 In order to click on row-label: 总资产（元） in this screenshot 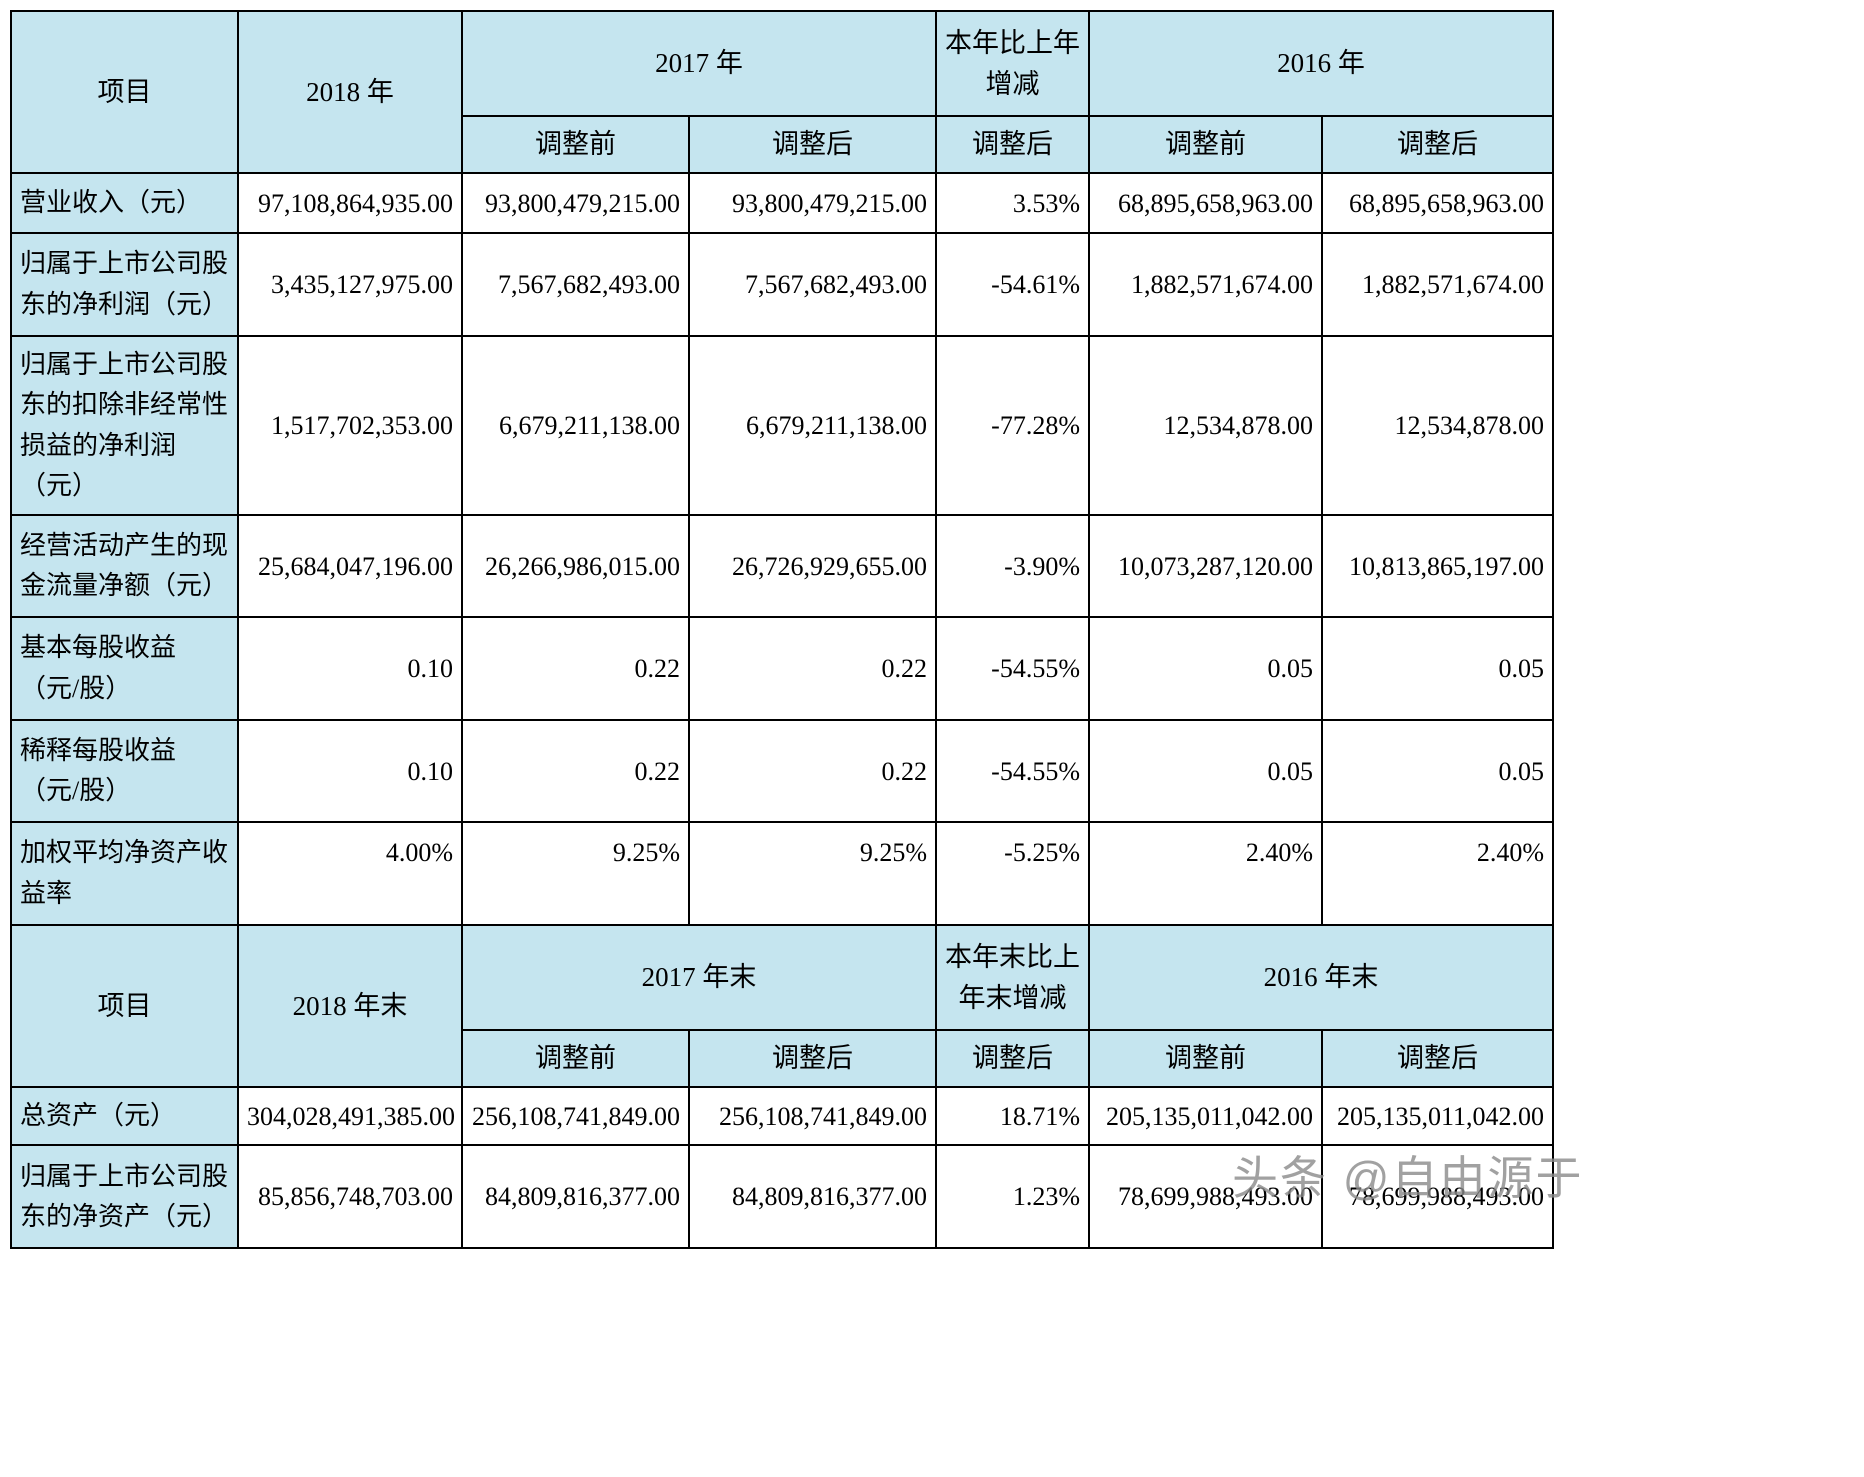, I will do `click(124, 1116)`.